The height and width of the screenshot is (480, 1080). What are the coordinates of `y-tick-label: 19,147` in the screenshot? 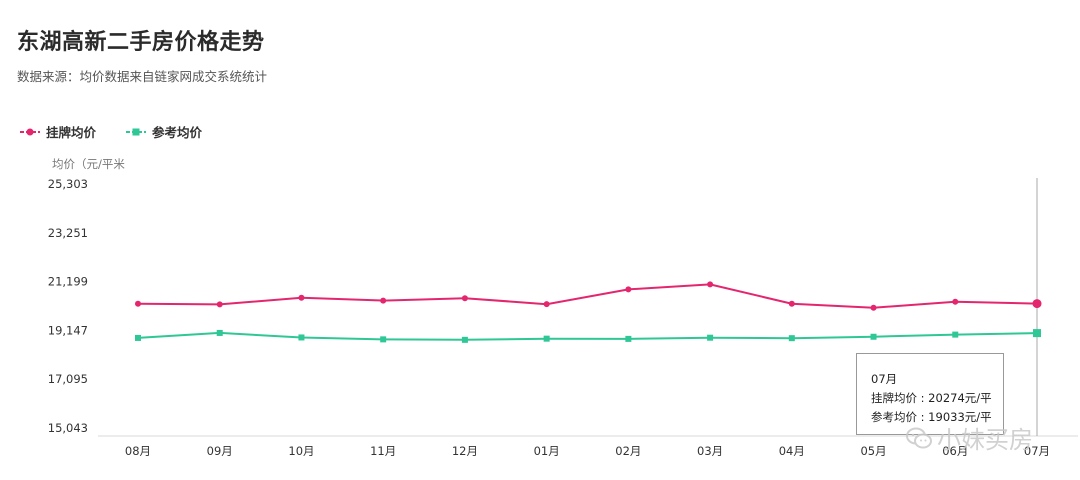 It's located at (68, 330).